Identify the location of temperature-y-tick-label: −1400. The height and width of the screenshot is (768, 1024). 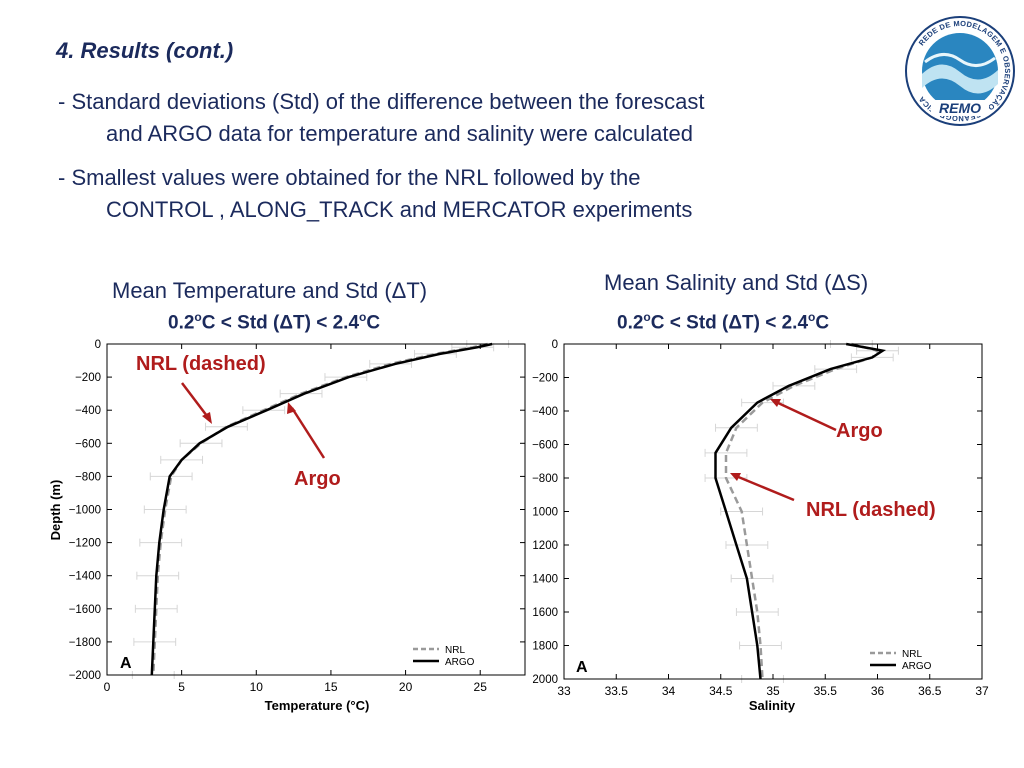
(85, 577).